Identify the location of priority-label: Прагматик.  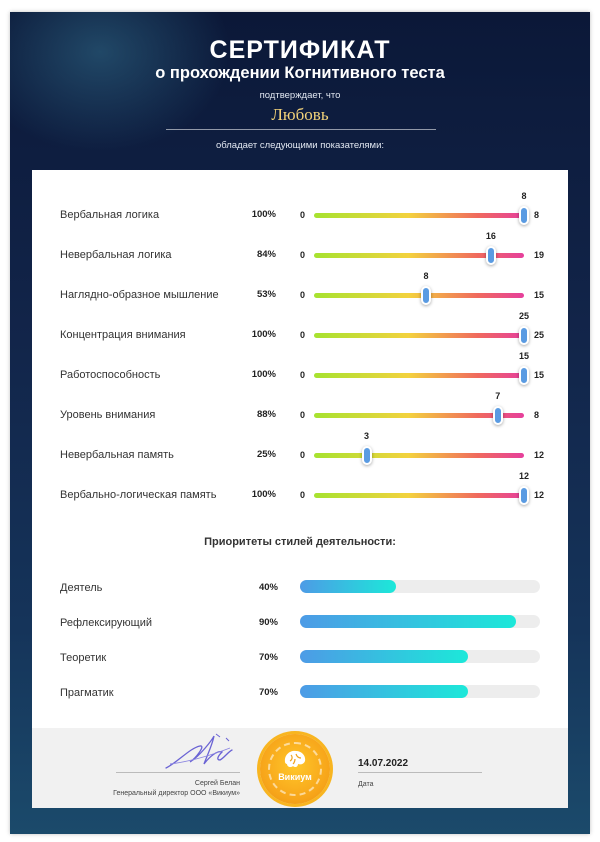
(87, 693).